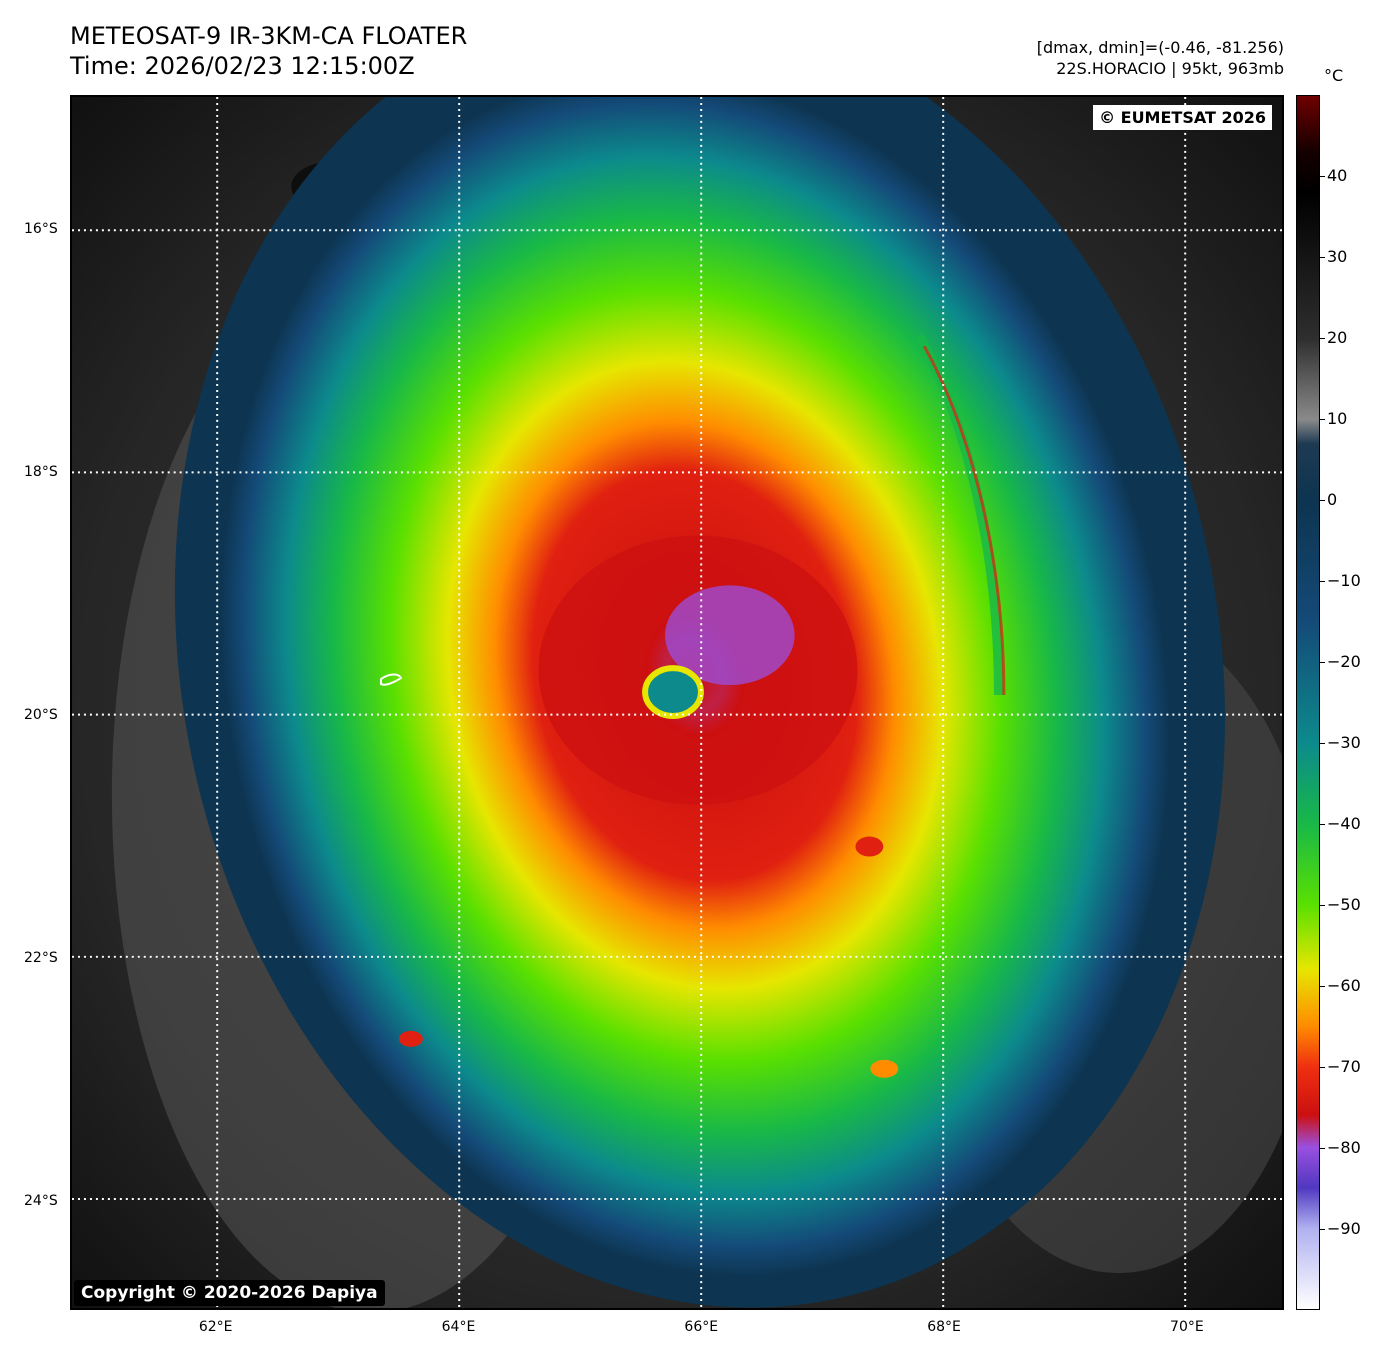  Describe the element at coordinates (944, 1327) in the screenshot. I see `lon-tick-label: 68°E` at that location.